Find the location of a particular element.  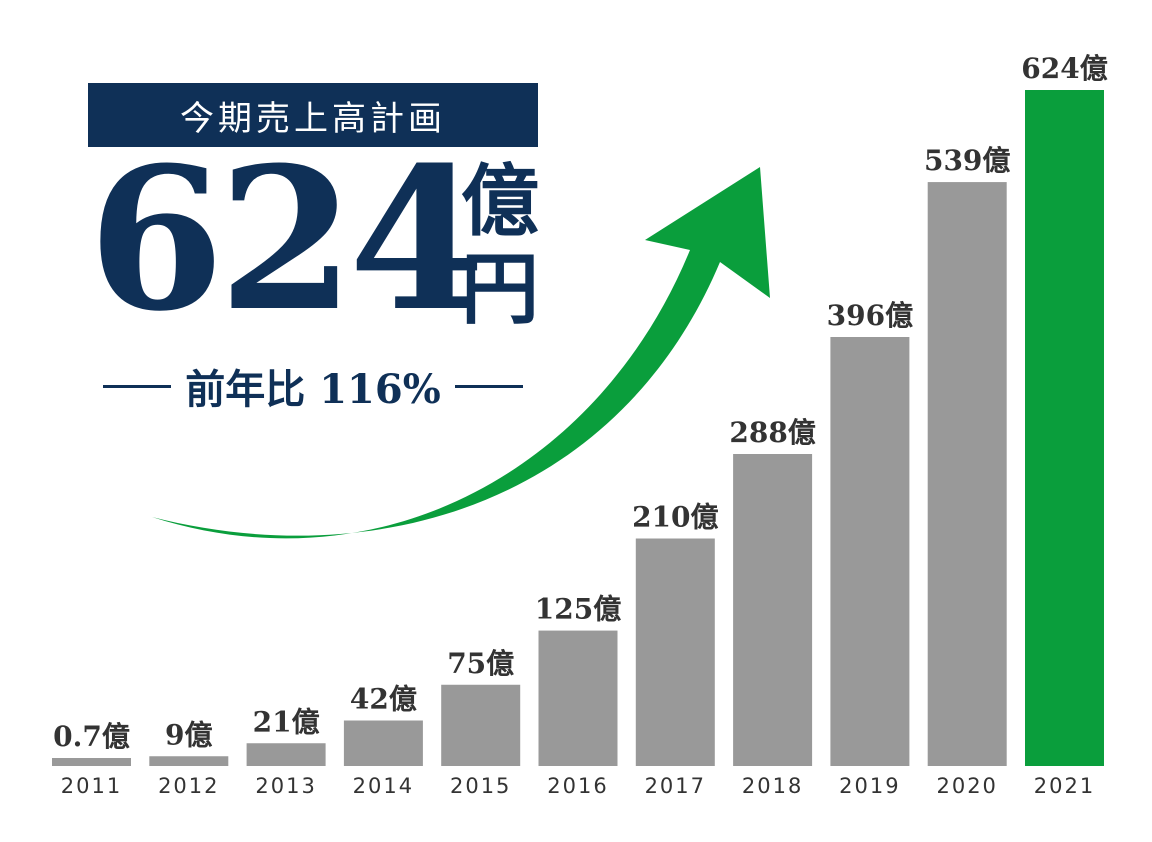

value-label-2012: 9億 is located at coordinates (188, 734).